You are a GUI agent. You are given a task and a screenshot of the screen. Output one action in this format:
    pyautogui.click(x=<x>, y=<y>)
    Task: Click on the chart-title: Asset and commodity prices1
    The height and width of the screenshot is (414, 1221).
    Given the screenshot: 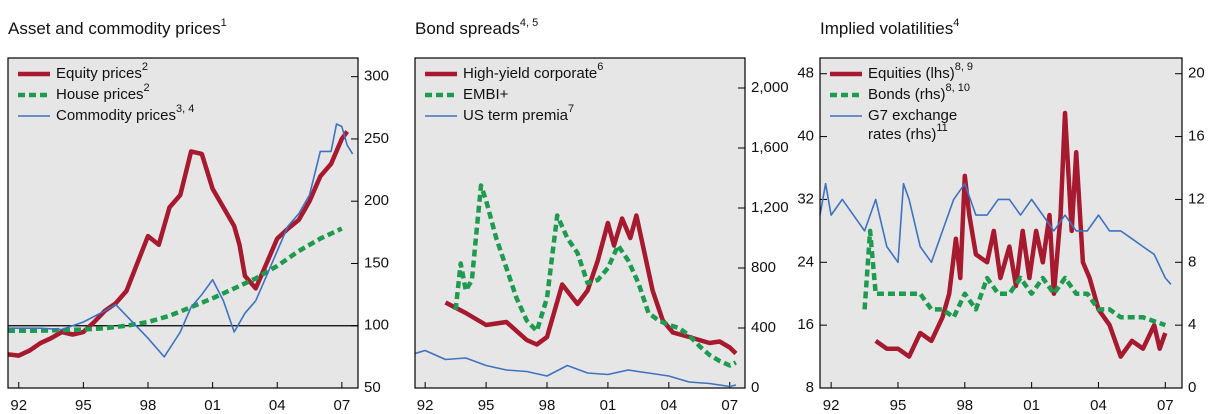 What is the action you would take?
    pyautogui.click(x=117, y=28)
    